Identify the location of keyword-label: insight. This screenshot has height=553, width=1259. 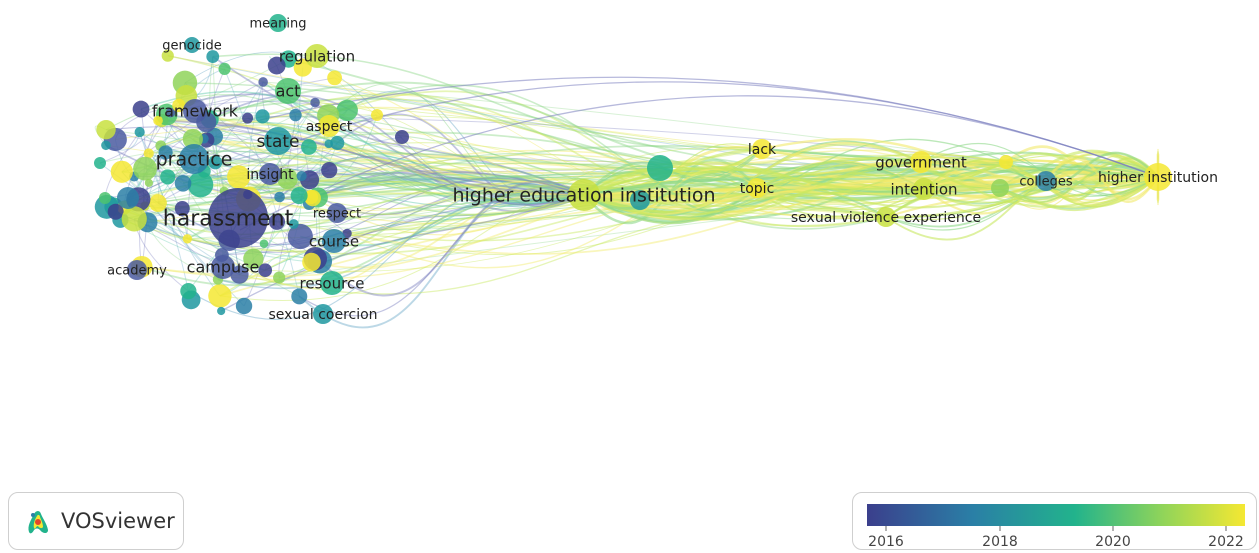
(270, 175).